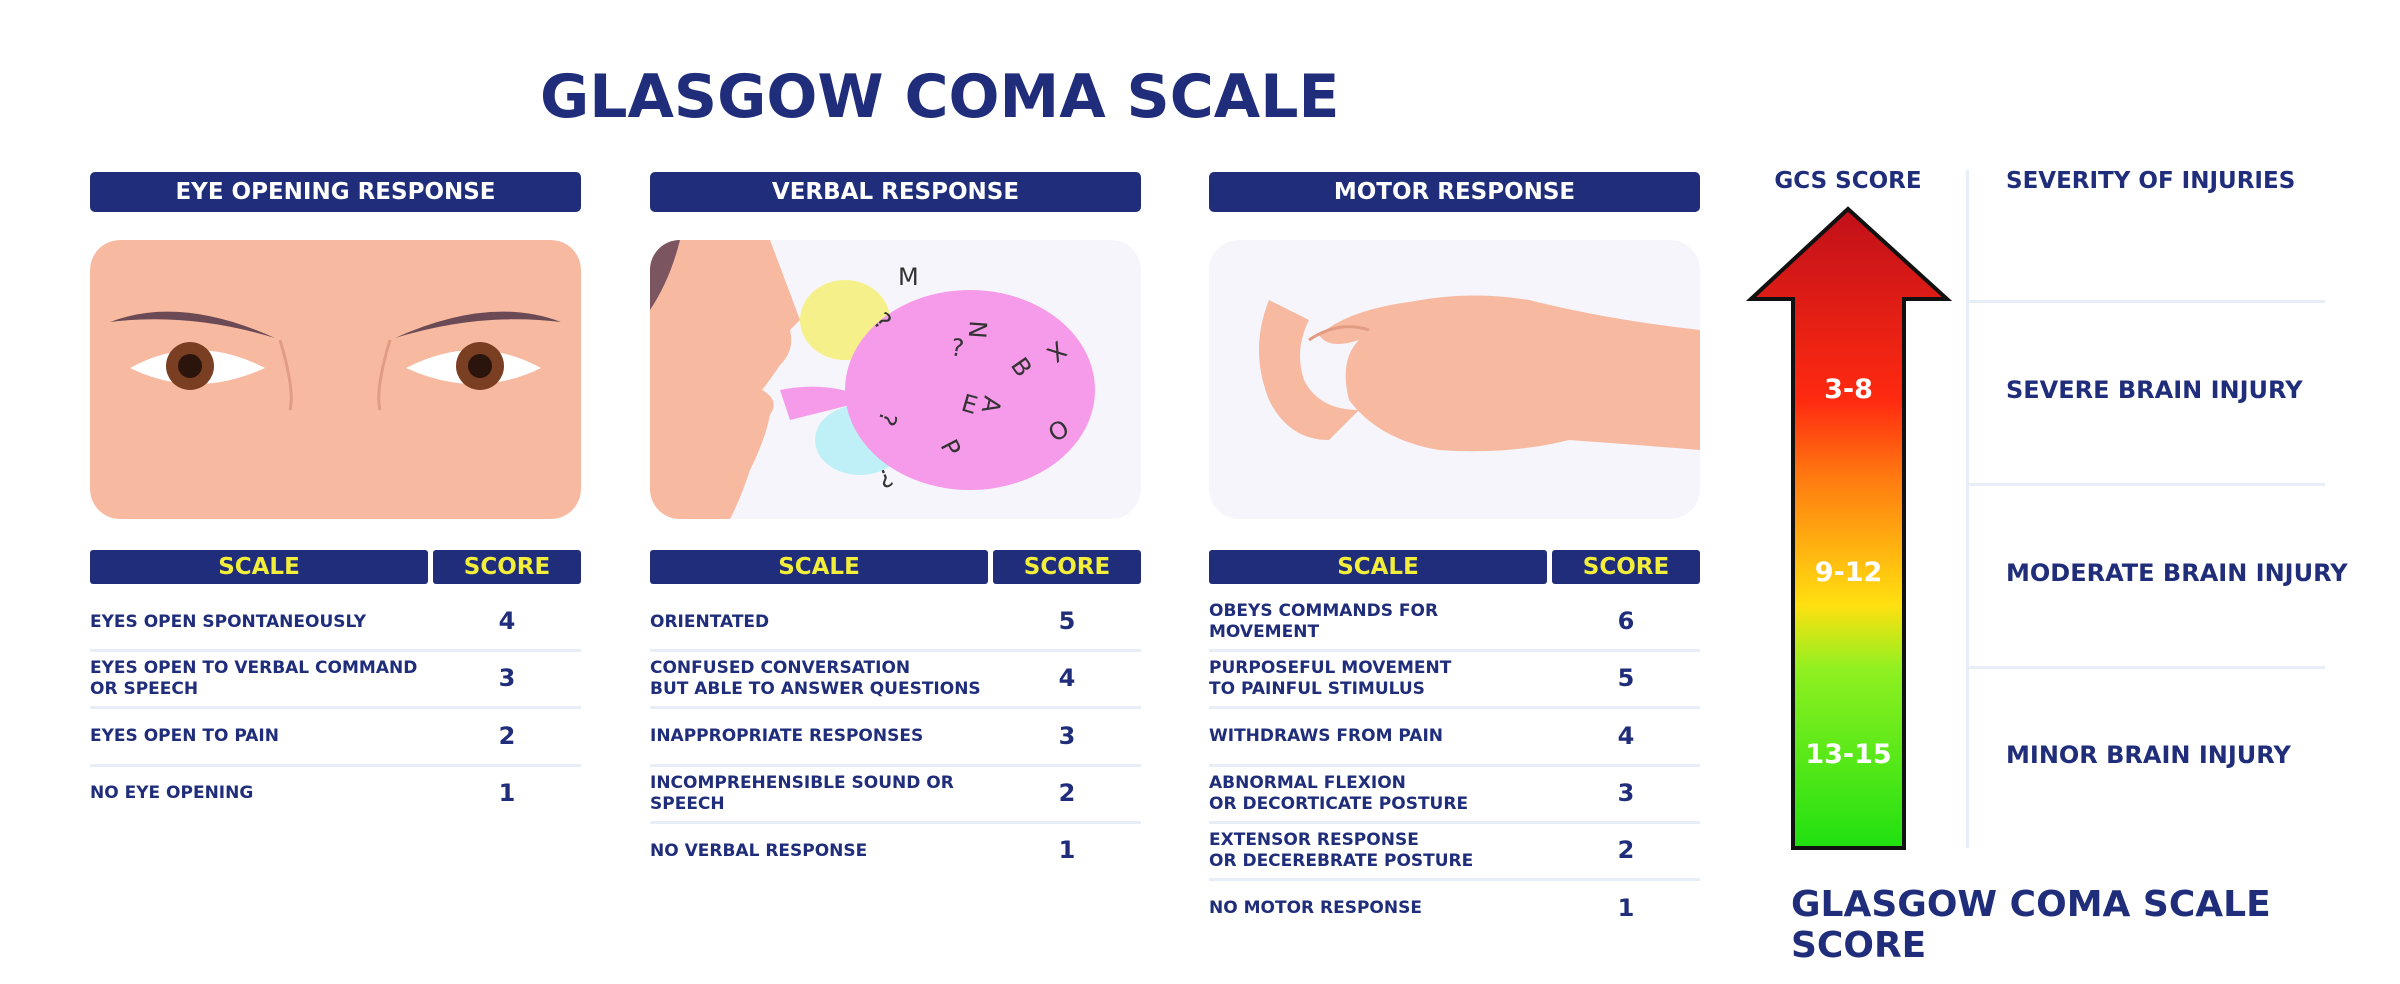 The width and height of the screenshot is (2400, 984). Describe the element at coordinates (802, 793) in the screenshot. I see `scale-text: INCOMPREHENSIBLE SOUND OR SPEECH` at that location.